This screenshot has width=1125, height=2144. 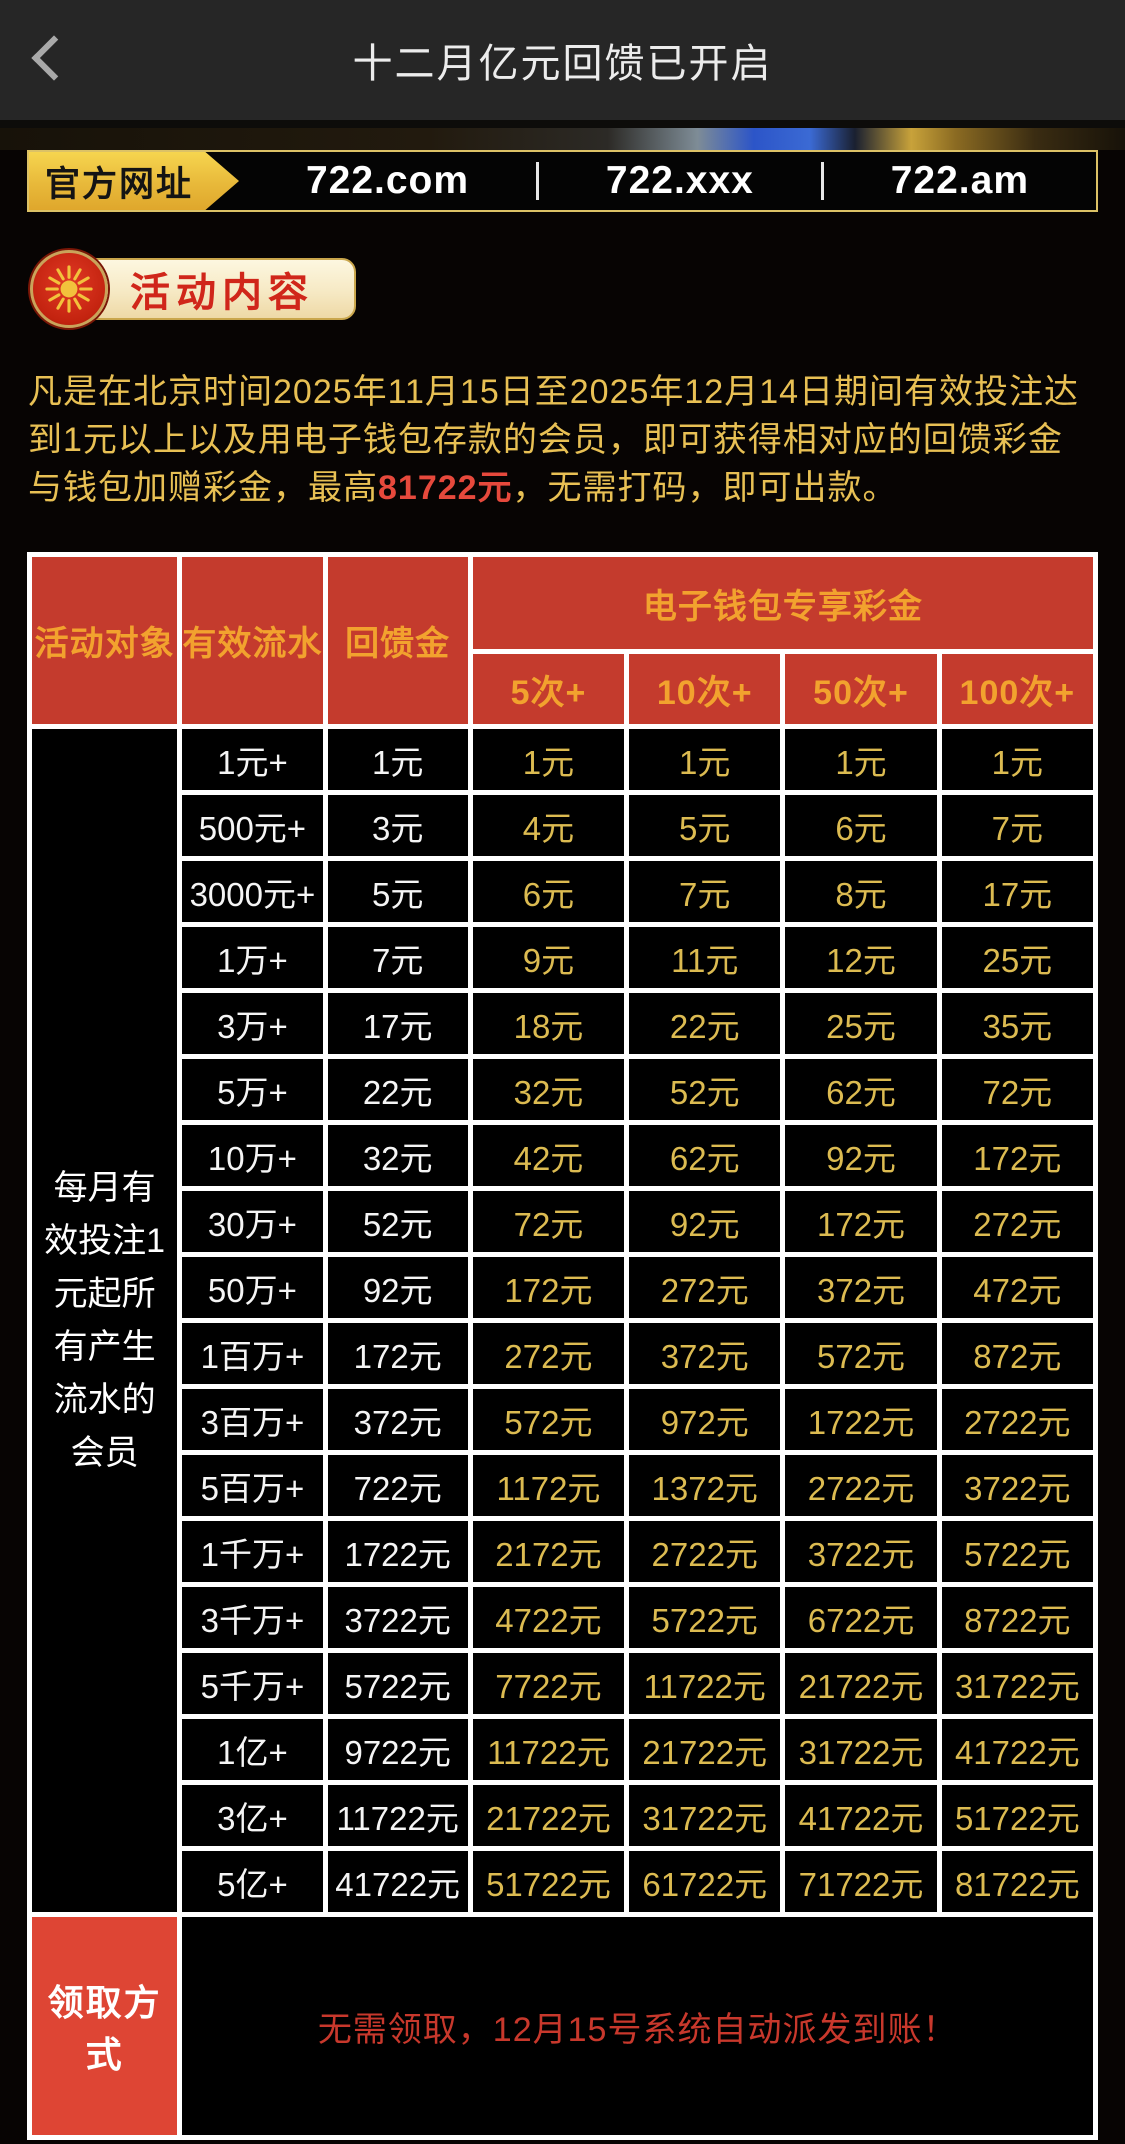 What do you see at coordinates (397, 1749) in the screenshot?
I see `rebate-cell: 9722元` at bounding box center [397, 1749].